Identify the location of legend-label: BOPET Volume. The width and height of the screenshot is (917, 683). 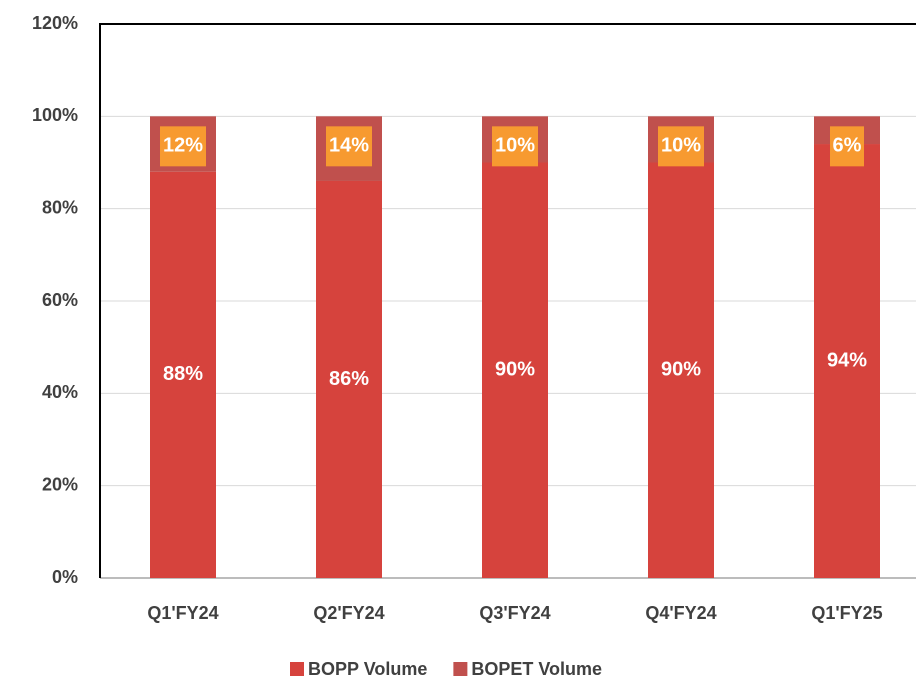
(536, 669).